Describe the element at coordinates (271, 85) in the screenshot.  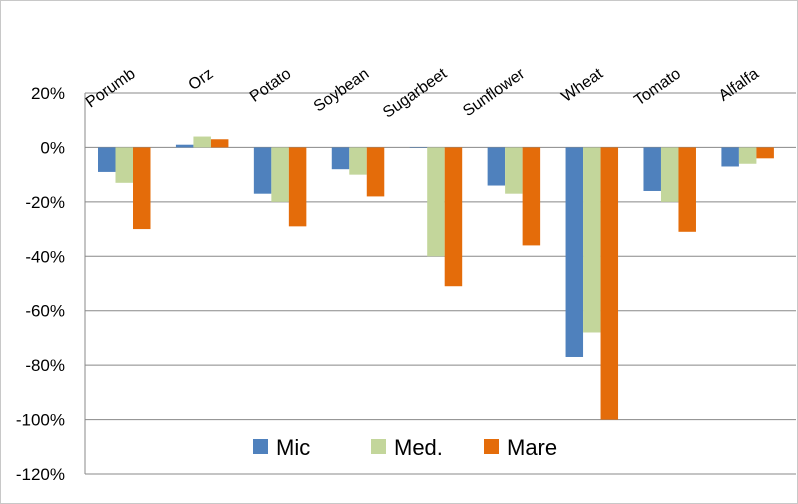
I see `category-label: Potato` at that location.